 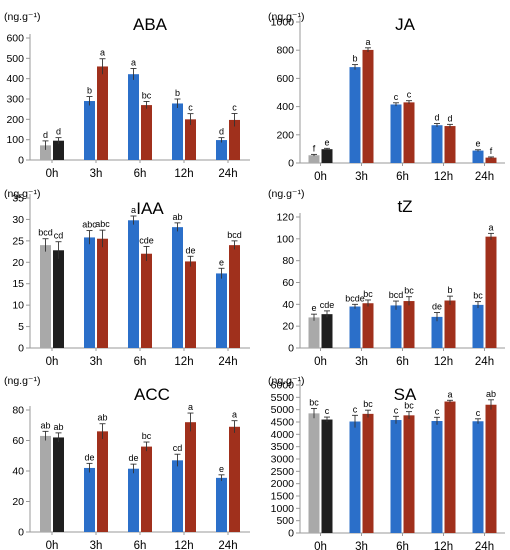 I want to click on x-tick-label: 12h, so click(x=183, y=545).